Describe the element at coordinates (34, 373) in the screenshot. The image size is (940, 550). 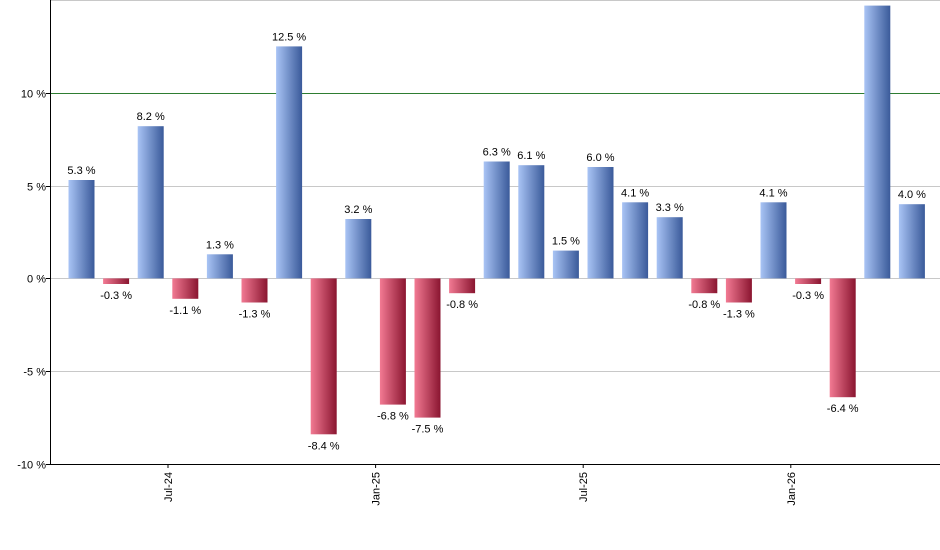
I see `y-tick-label: -5 %` at that location.